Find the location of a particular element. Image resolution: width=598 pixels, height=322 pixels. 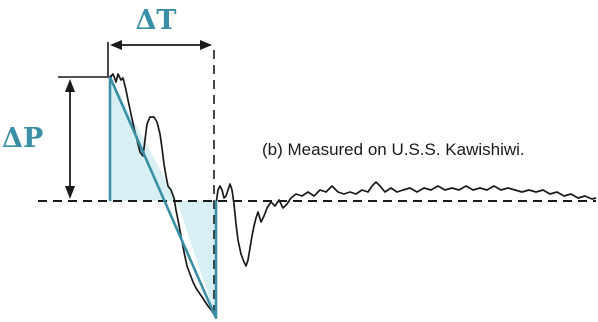

shaded-triangle-upper is located at coordinates (143, 139).